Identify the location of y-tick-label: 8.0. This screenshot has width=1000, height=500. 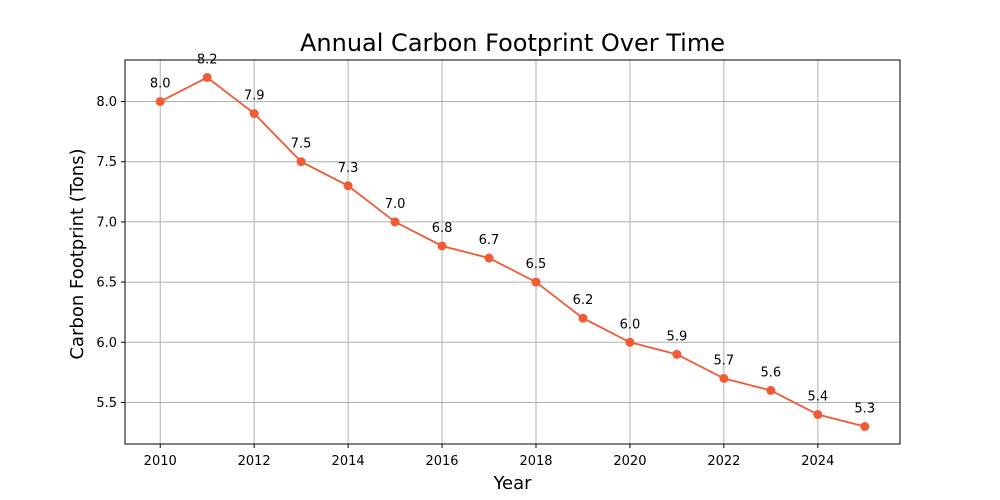
(106, 102).